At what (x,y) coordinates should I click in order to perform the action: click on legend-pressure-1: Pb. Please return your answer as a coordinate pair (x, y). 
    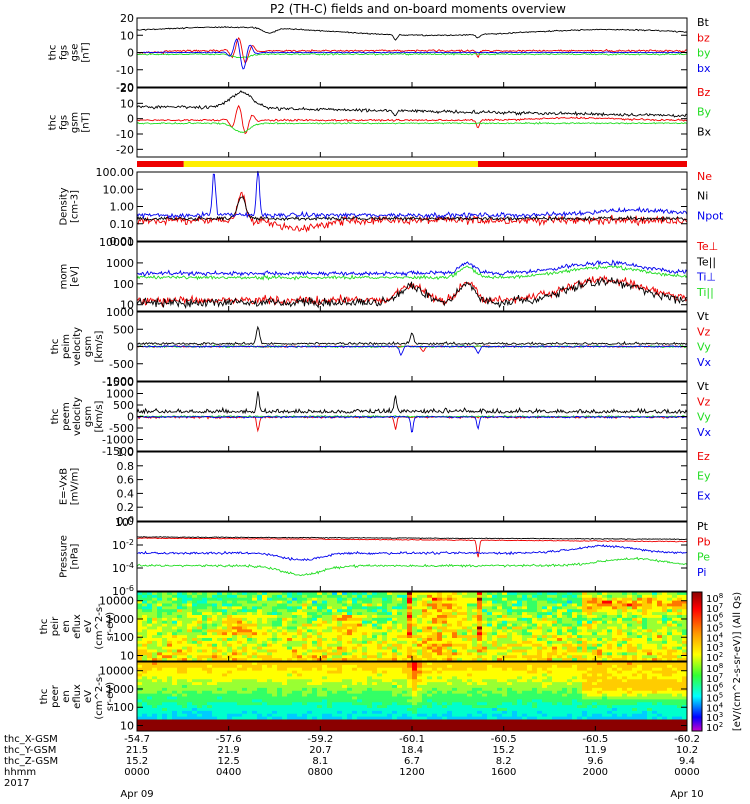
    Looking at the image, I should click on (704, 541).